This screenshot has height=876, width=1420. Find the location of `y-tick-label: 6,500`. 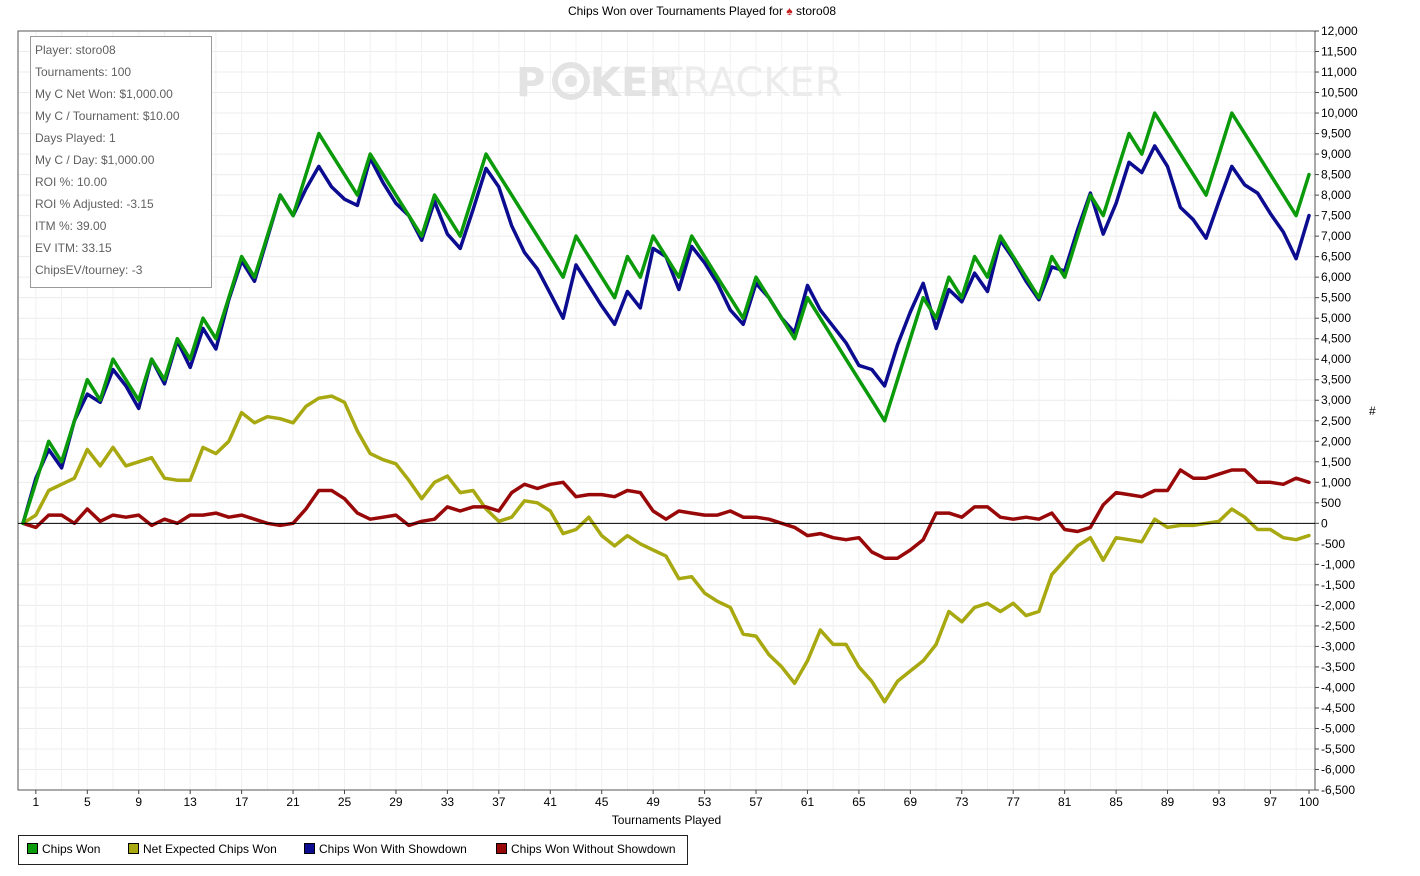

y-tick-label: 6,500 is located at coordinates (1336, 257).